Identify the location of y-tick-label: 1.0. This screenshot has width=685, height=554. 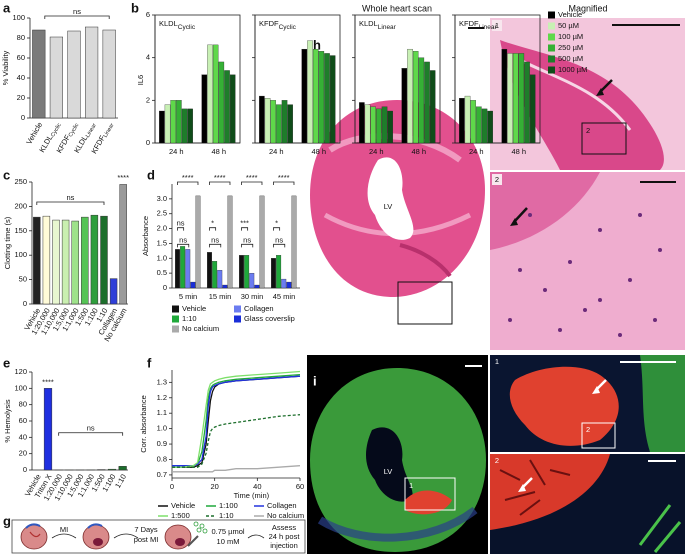
(162, 428).